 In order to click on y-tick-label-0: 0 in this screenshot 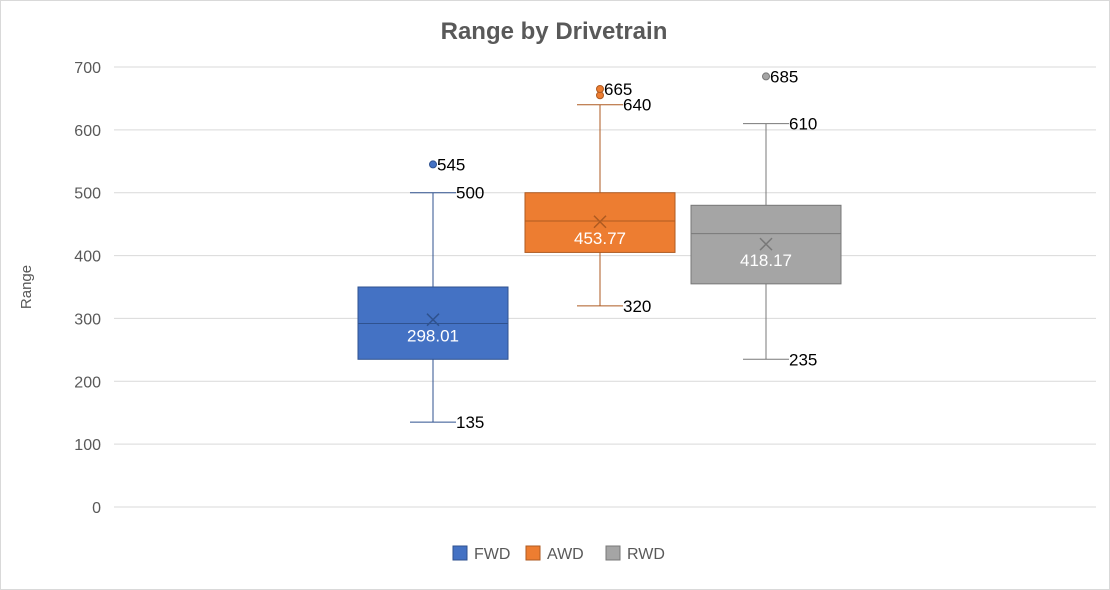, I will do `click(96, 508)`.